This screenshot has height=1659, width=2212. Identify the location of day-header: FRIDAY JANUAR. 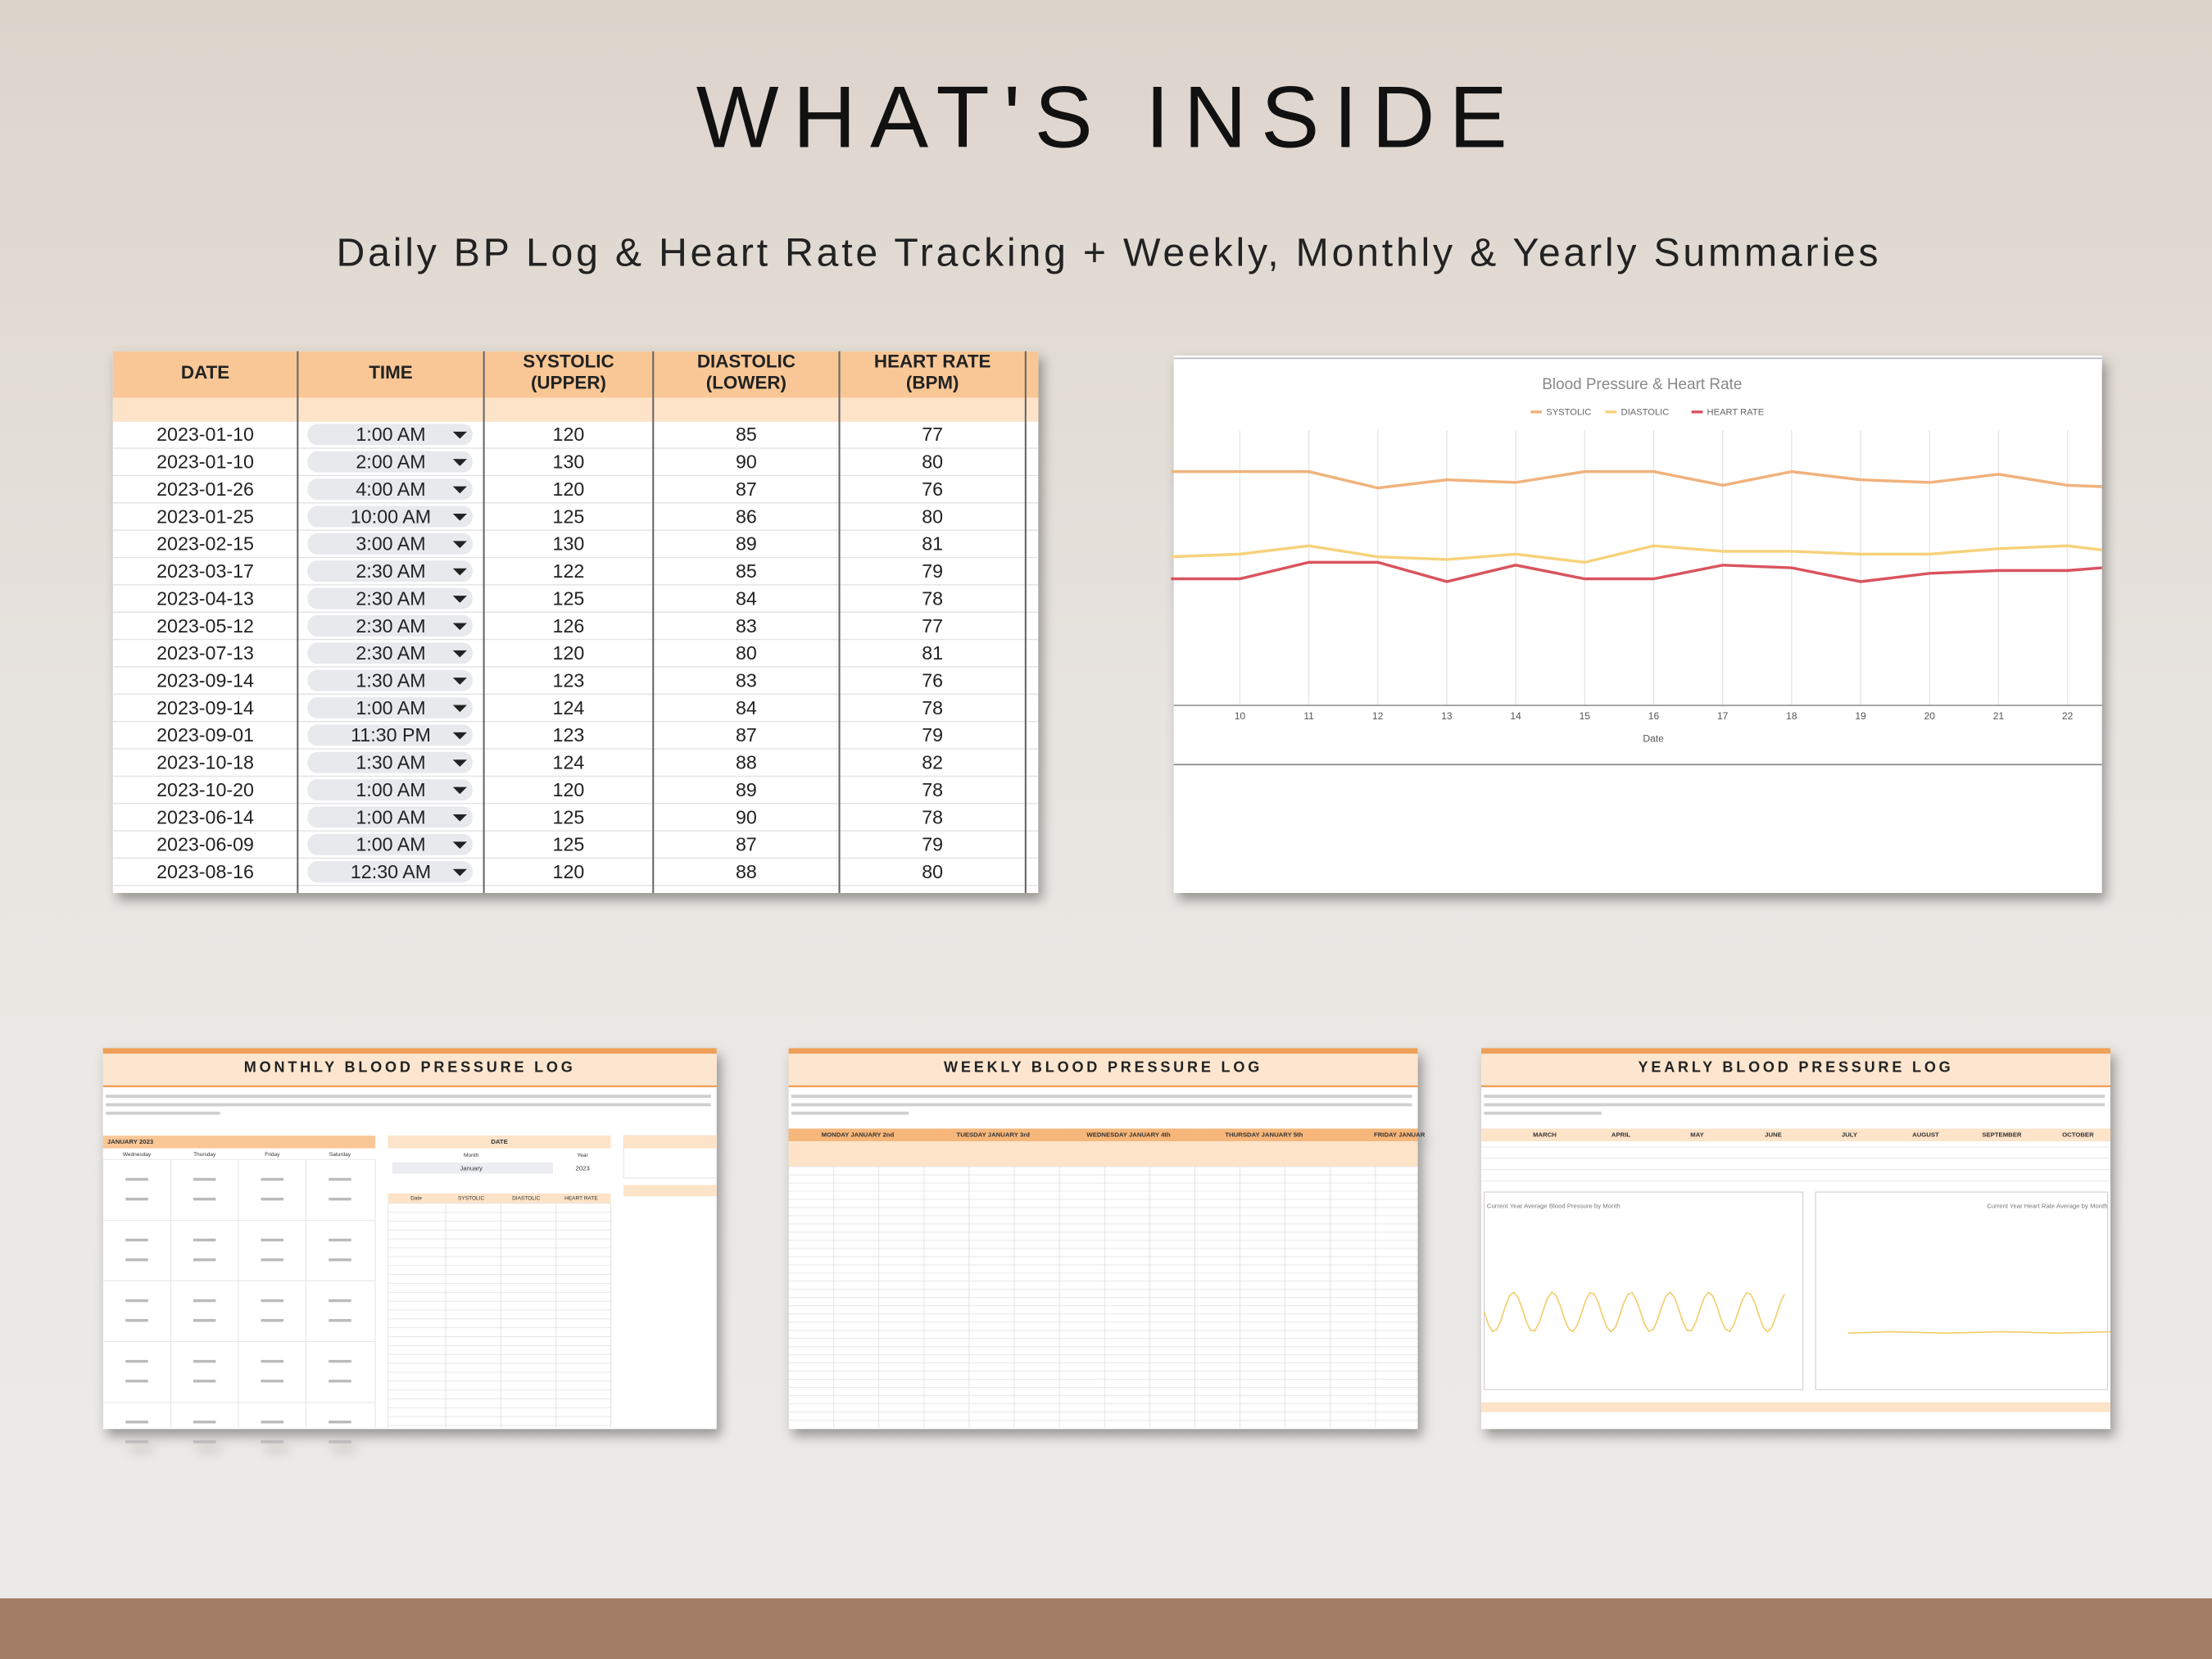
(1400, 1134).